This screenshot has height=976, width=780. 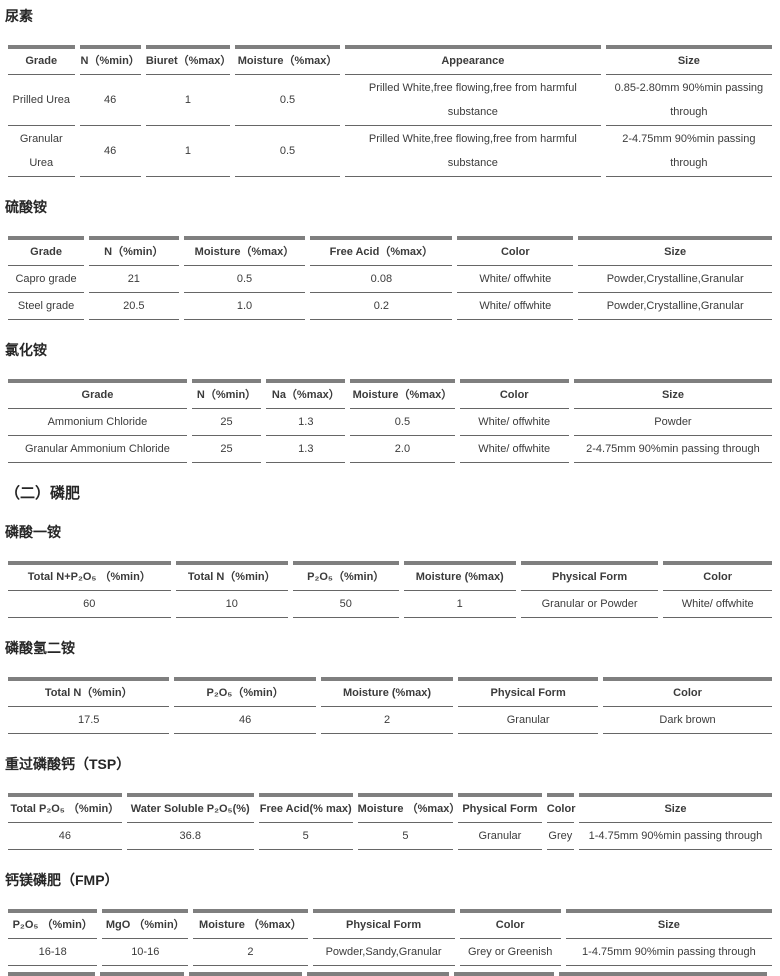 I want to click on table-cell: 50, so click(x=345, y=604).